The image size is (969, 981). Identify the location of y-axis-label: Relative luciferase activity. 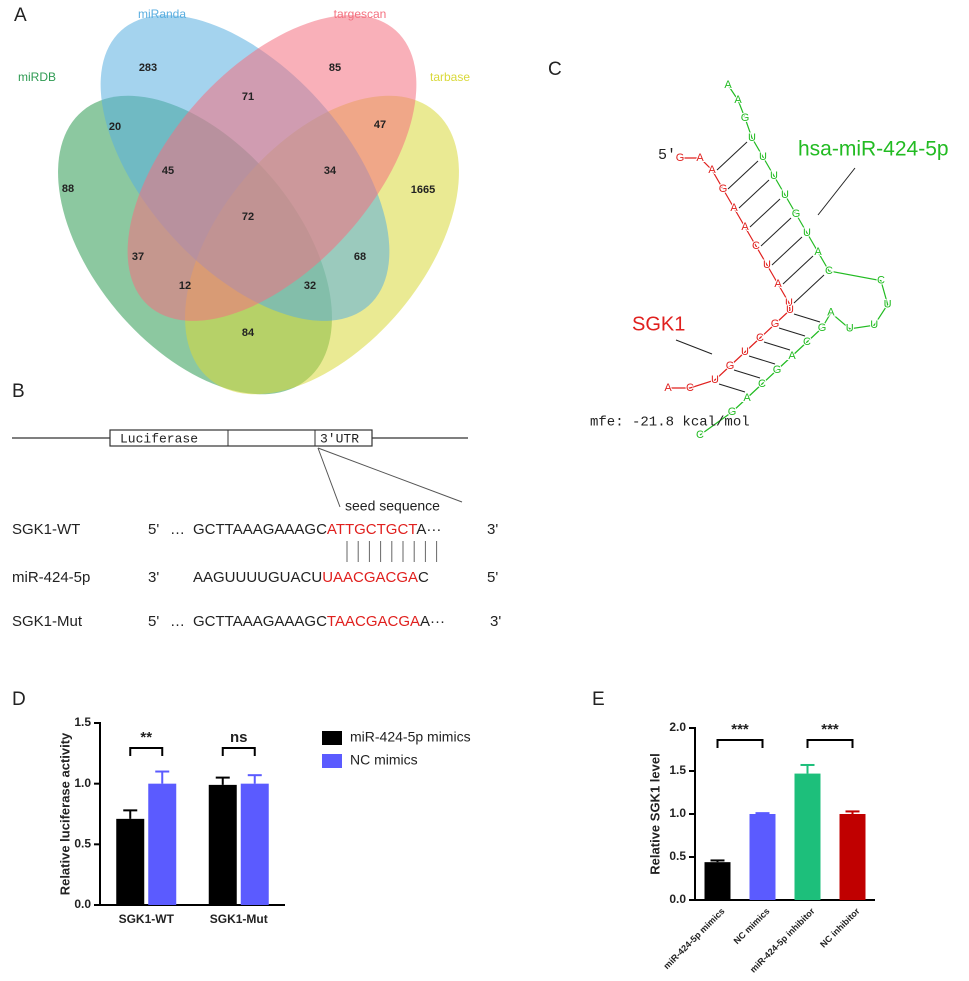
(64, 813).